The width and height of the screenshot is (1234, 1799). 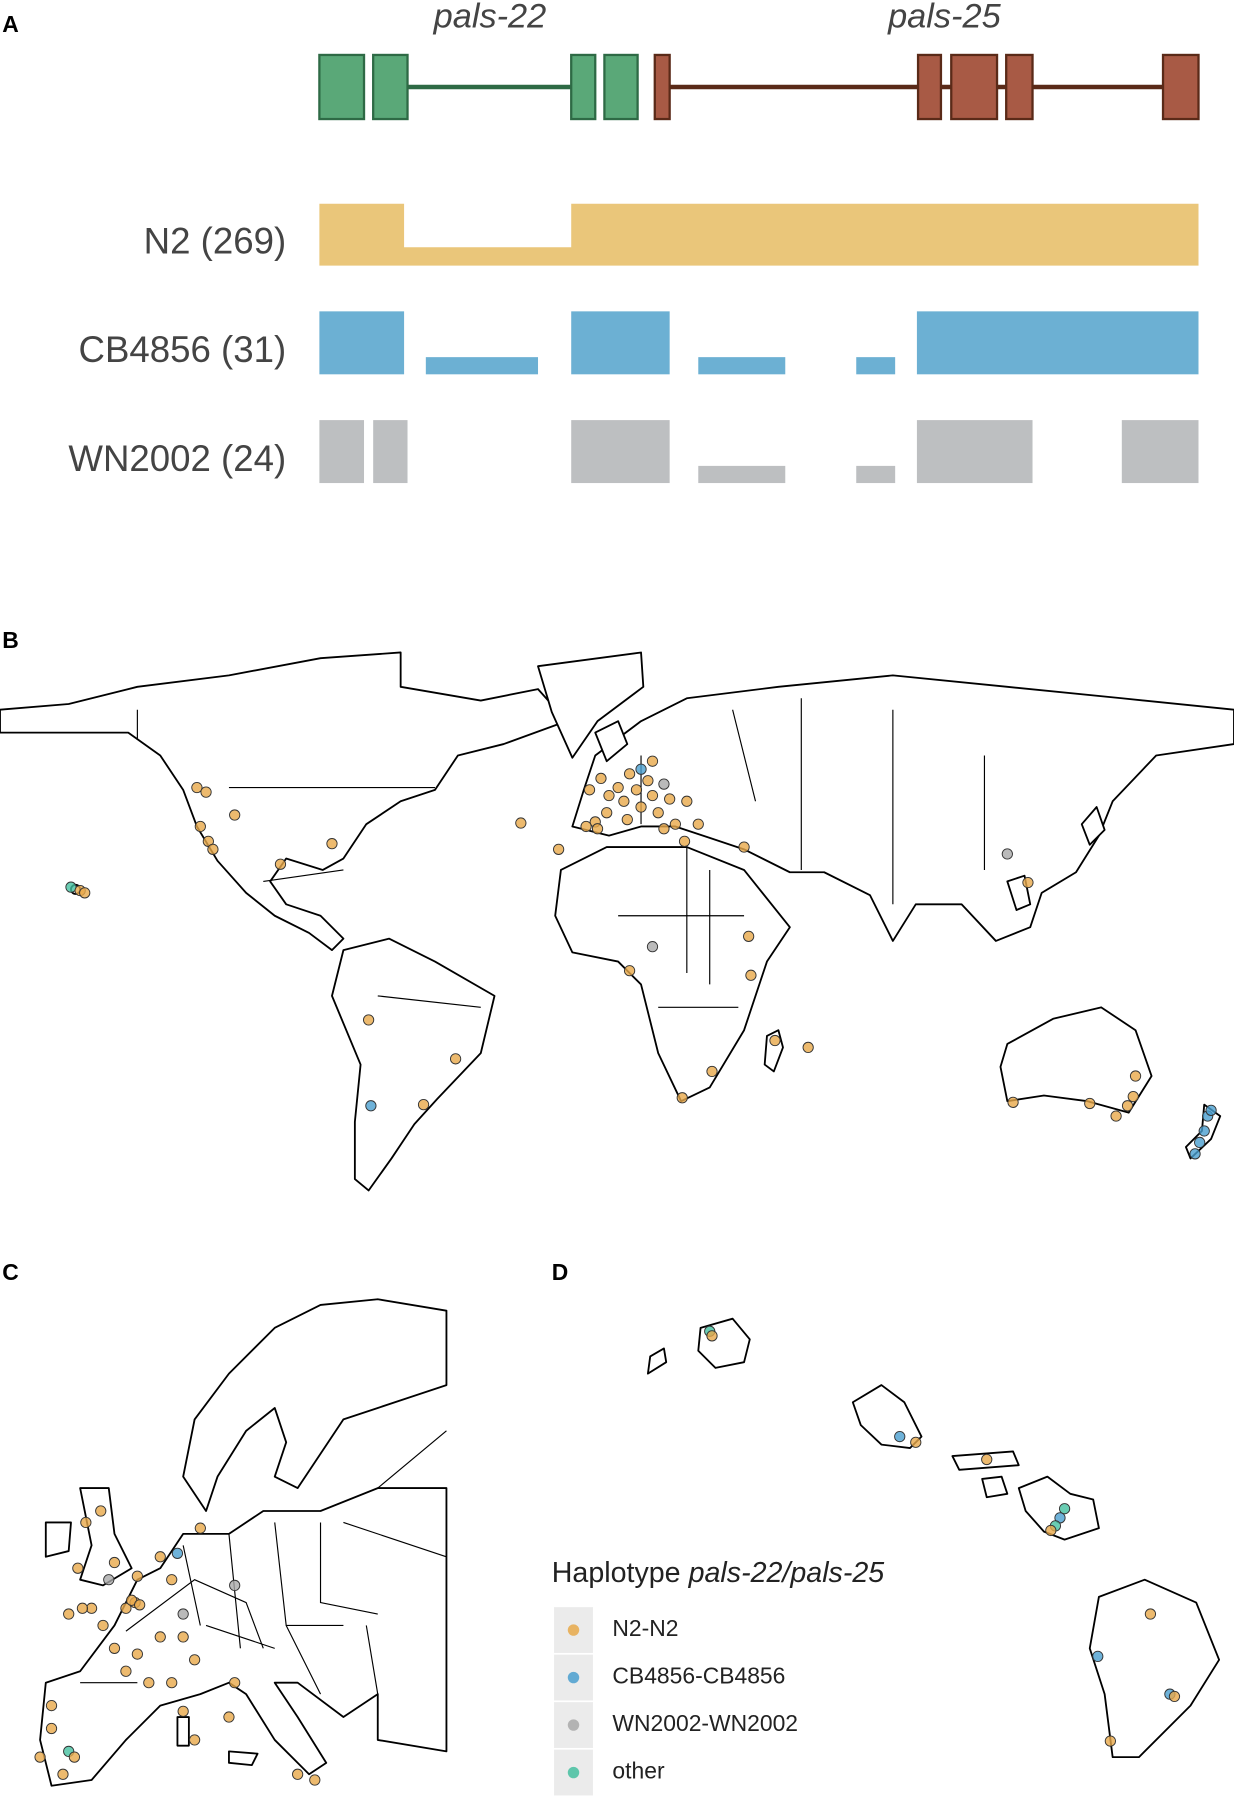 I want to click on legend-title-genes: pals-22/pals-25, so click(x=786, y=1573).